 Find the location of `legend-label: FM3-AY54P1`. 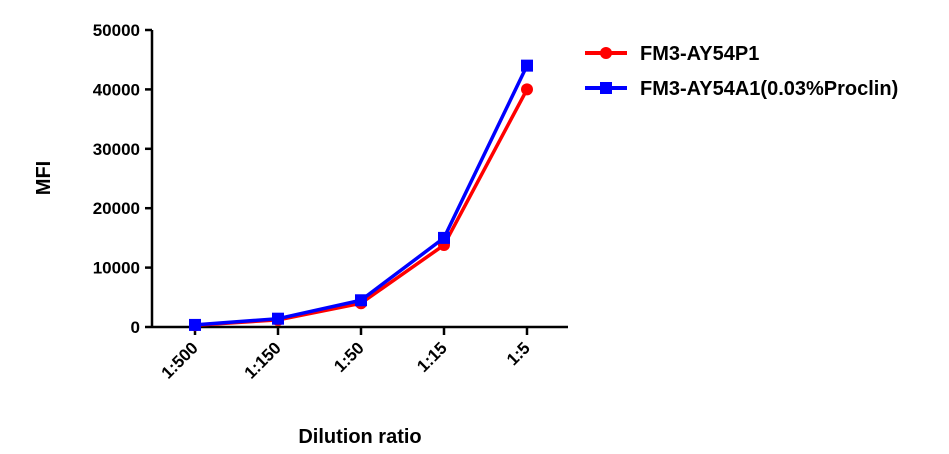

legend-label: FM3-AY54P1 is located at coordinates (699, 54).